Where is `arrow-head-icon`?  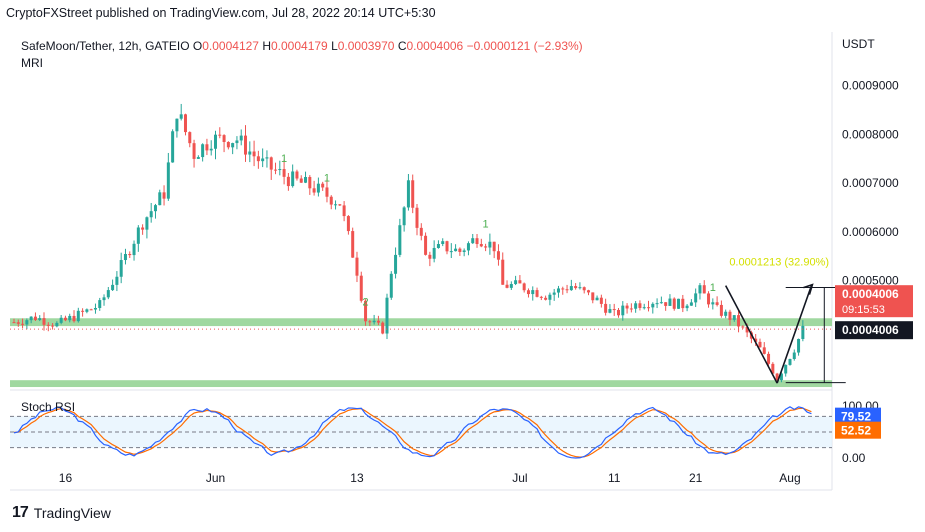 arrow-head-icon is located at coordinates (808, 289).